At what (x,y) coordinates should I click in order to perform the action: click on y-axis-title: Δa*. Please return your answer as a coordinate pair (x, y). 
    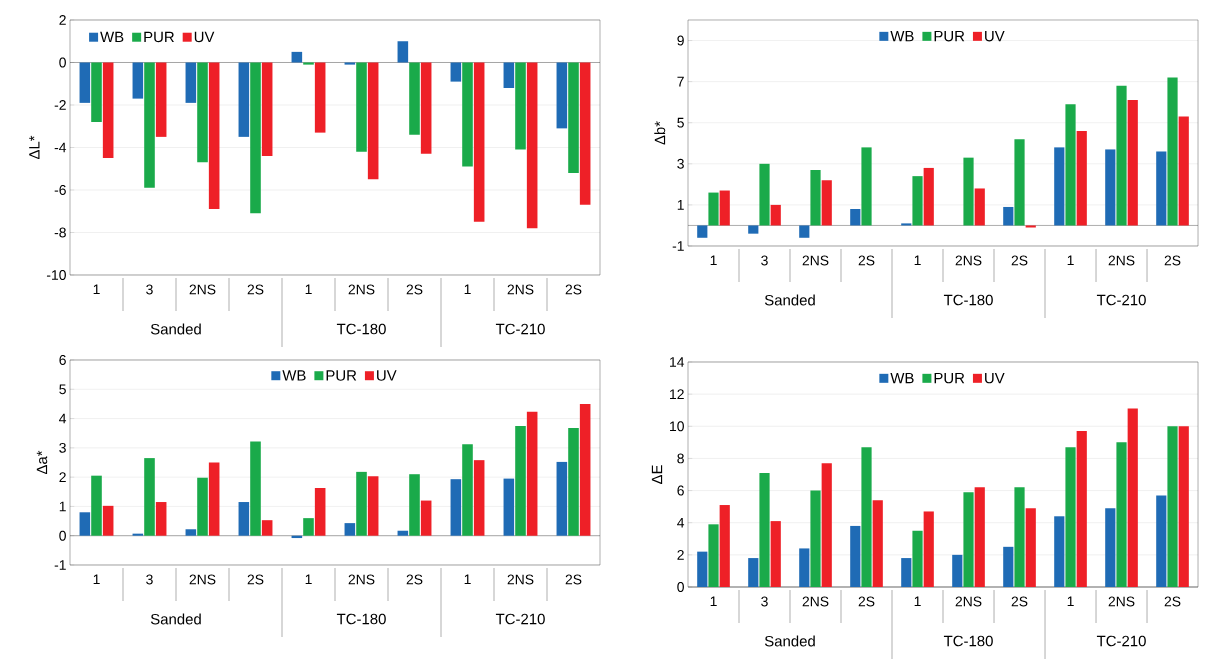
    Looking at the image, I should click on (42, 462).